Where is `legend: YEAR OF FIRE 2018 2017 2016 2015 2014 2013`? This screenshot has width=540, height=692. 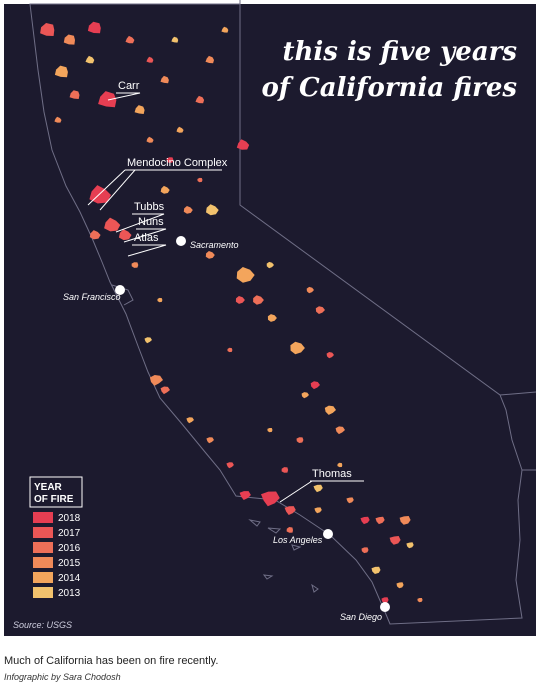 legend: YEAR OF FIRE 2018 2017 2016 2015 2014 2013 is located at coordinates (56, 537).